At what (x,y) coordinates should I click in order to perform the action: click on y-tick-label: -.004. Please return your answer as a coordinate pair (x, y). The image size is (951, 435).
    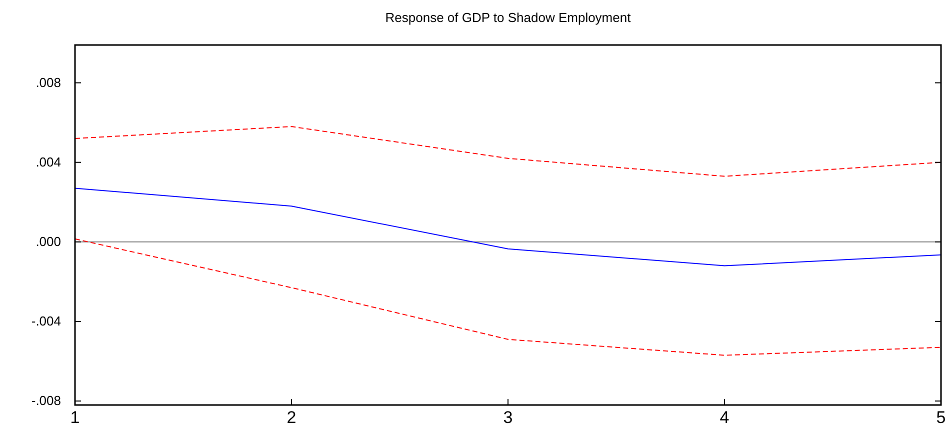
    Looking at the image, I should click on (46, 320).